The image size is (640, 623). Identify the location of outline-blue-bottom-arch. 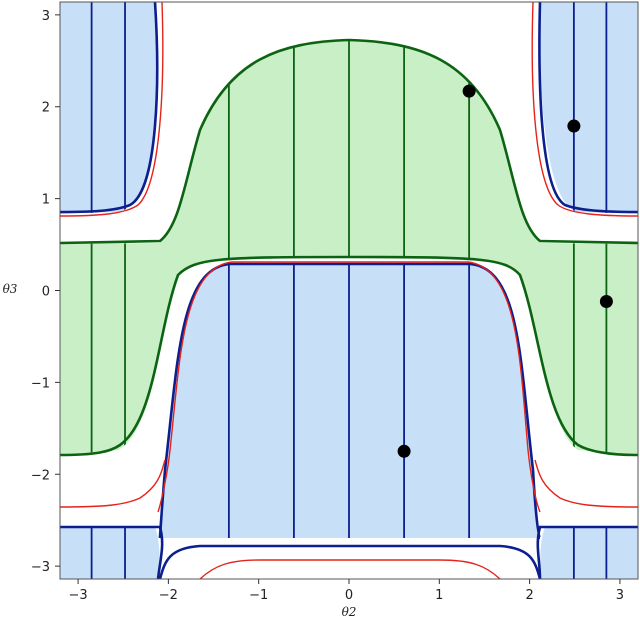
(350, 561).